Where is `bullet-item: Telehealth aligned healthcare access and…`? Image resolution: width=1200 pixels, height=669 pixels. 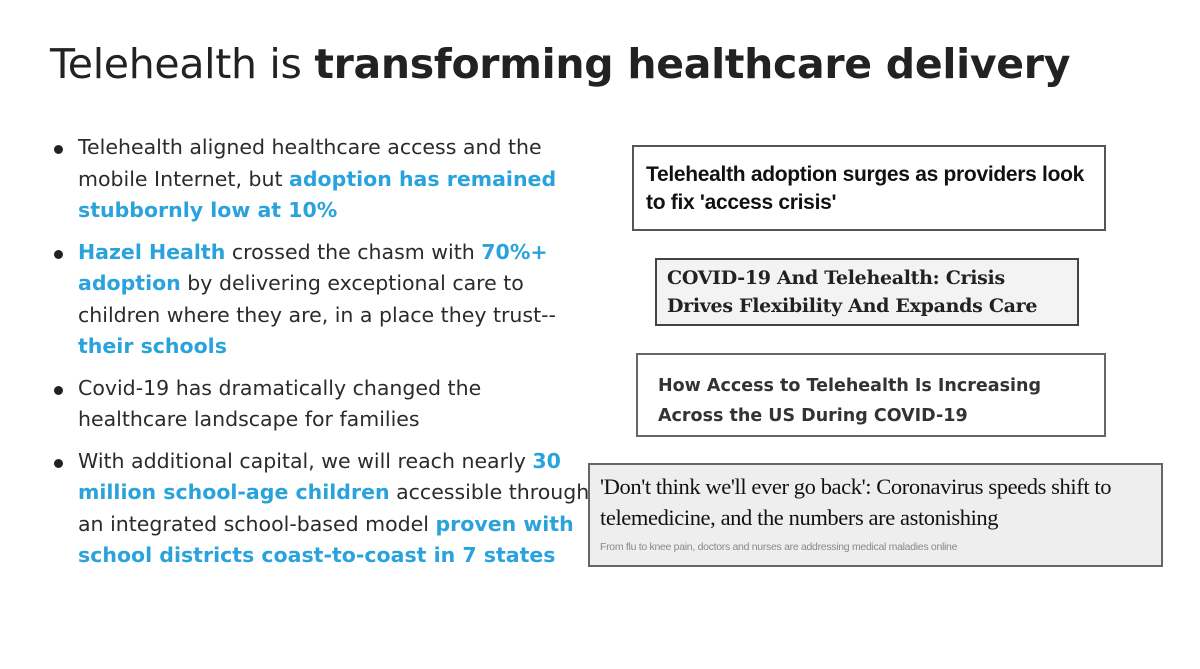
bullet-item: Telehealth aligned healthcare access and… is located at coordinates (322, 179).